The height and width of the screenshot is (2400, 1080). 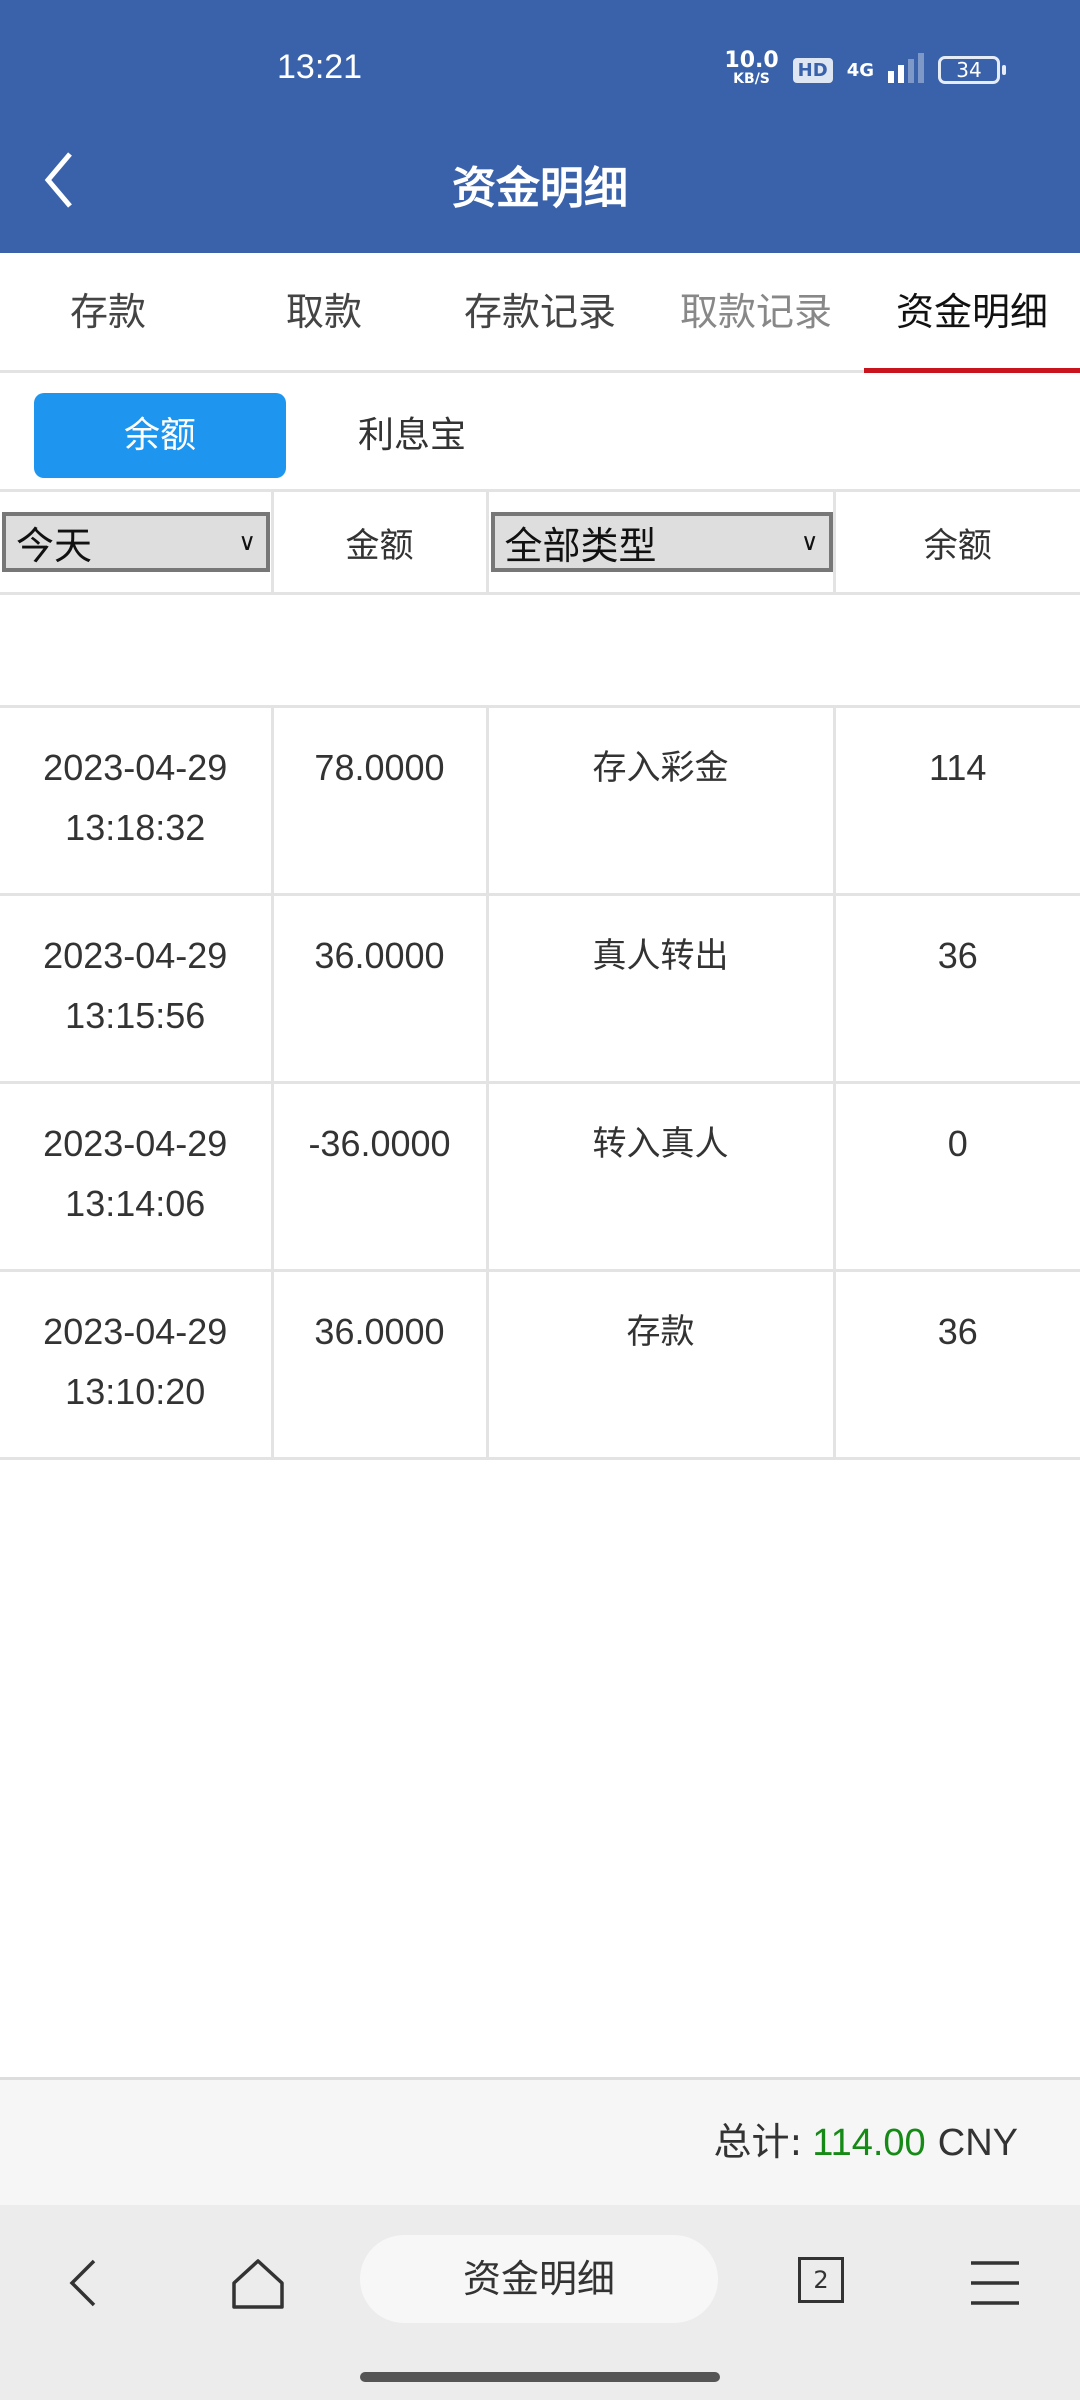 I want to click on signal-icon, so click(x=906, y=68).